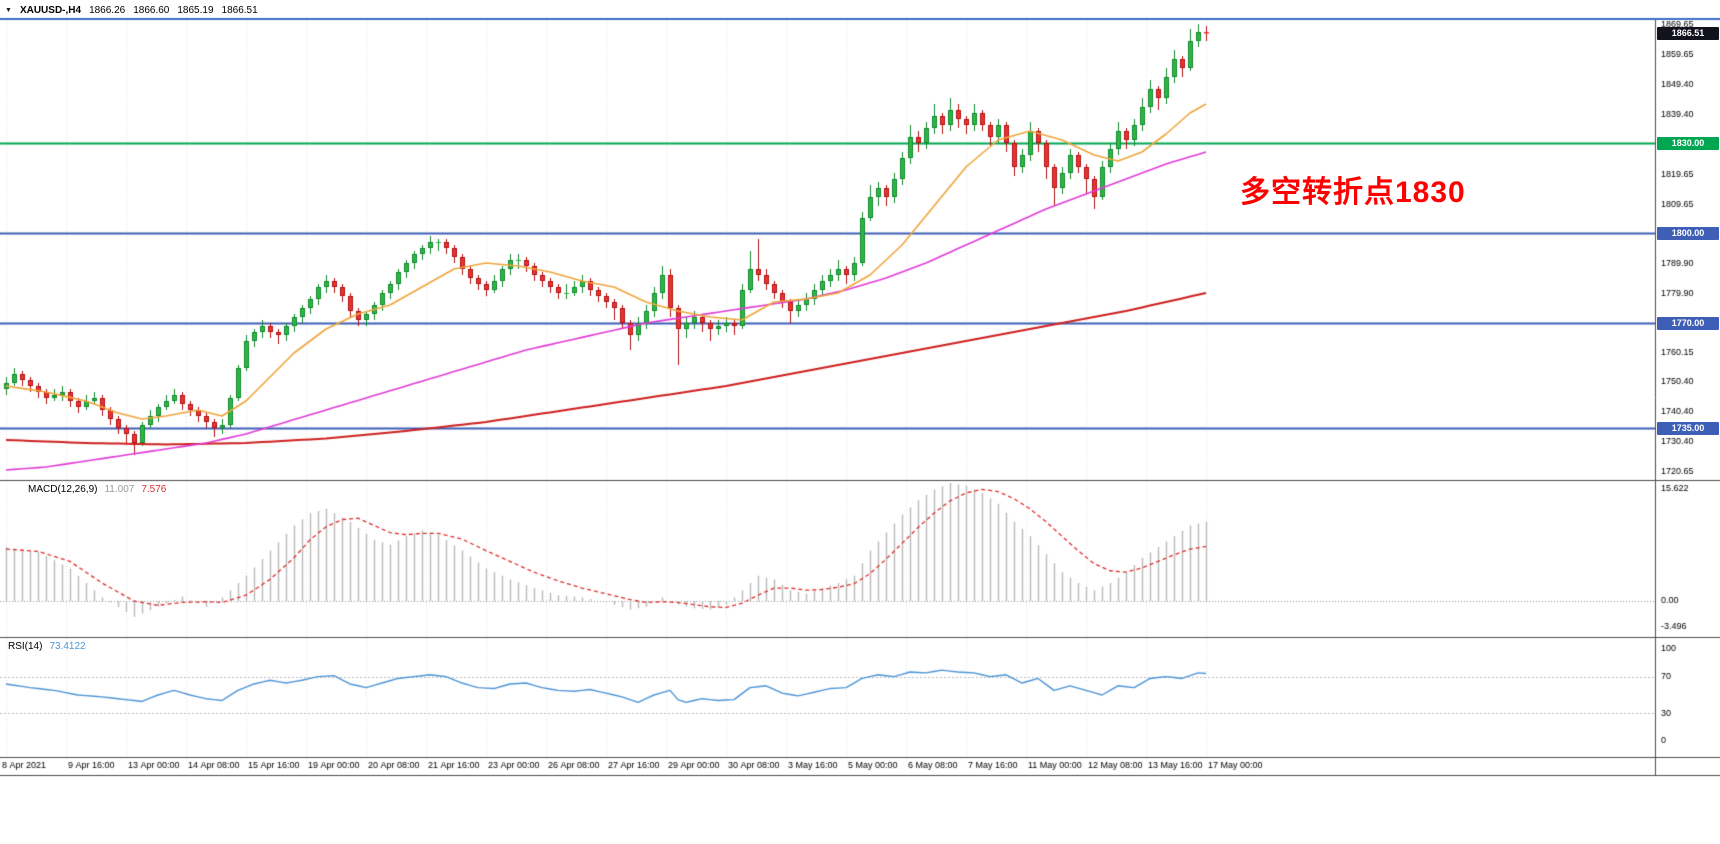 The width and height of the screenshot is (1720, 844). What do you see at coordinates (1688, 33) in the screenshot?
I see `price-tag-current: 1866.51` at bounding box center [1688, 33].